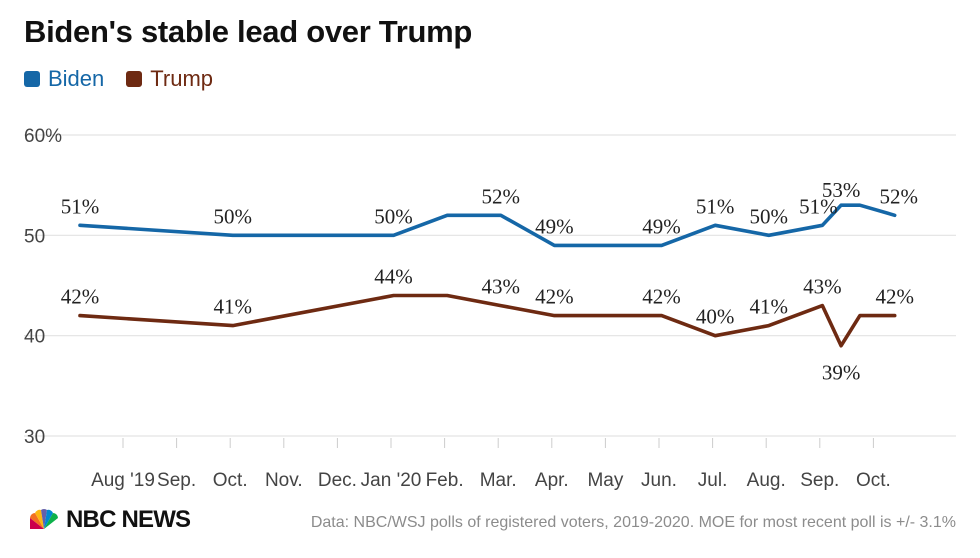  I want to click on legend-label-trump: Trump, so click(182, 78).